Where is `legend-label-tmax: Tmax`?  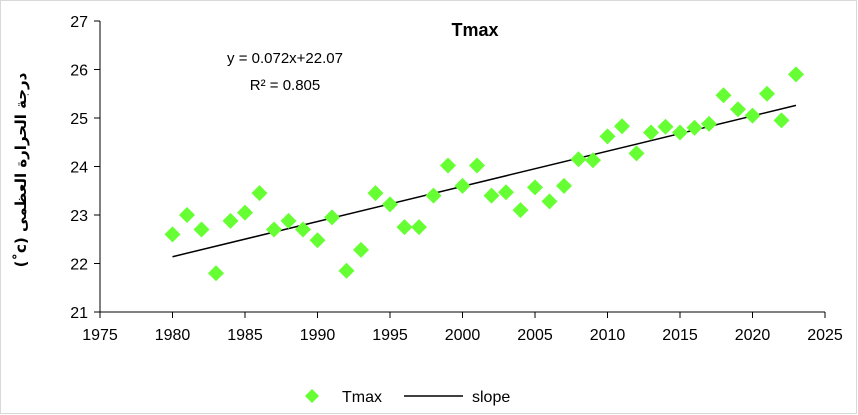 legend-label-tmax: Tmax is located at coordinates (362, 397).